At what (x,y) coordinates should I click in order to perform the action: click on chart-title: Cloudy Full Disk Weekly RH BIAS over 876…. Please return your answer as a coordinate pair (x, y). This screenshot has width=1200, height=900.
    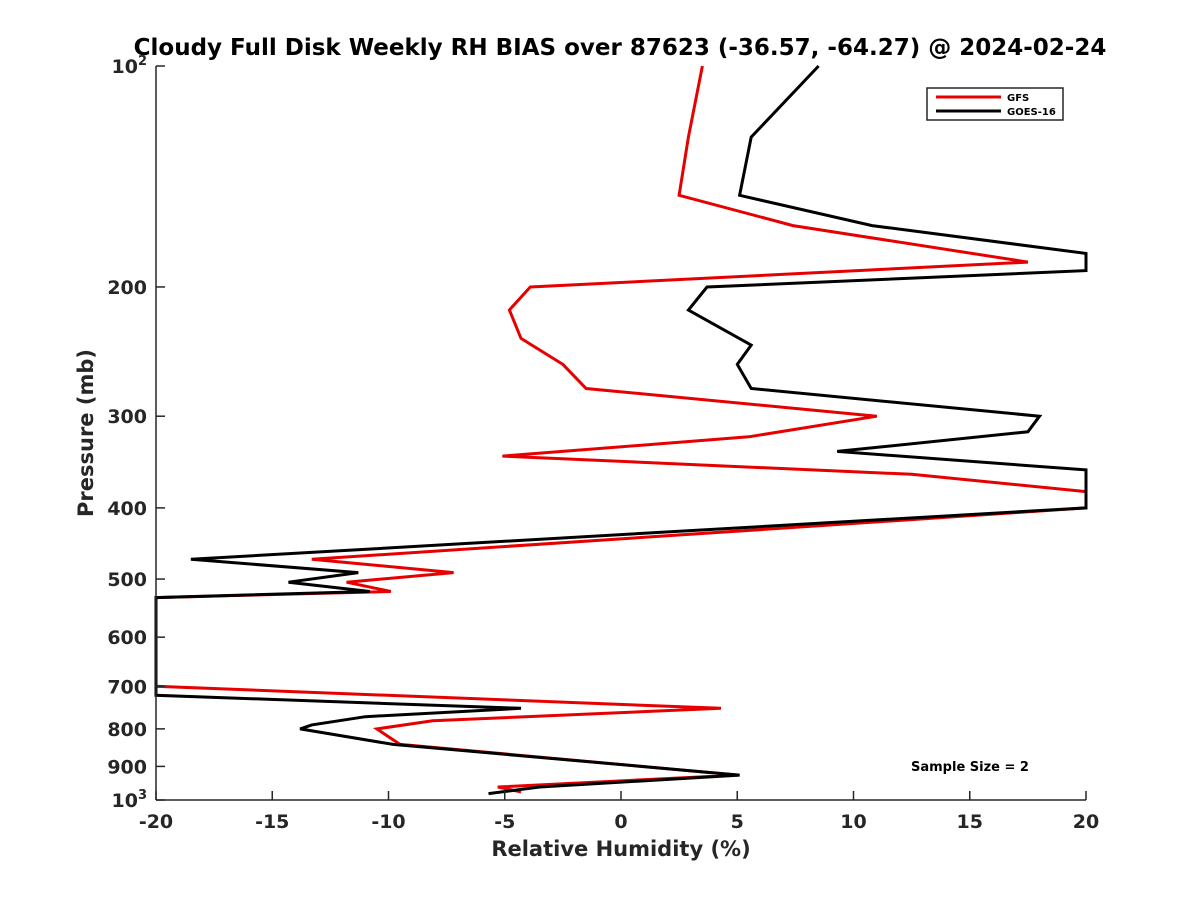
    Looking at the image, I should click on (620, 48).